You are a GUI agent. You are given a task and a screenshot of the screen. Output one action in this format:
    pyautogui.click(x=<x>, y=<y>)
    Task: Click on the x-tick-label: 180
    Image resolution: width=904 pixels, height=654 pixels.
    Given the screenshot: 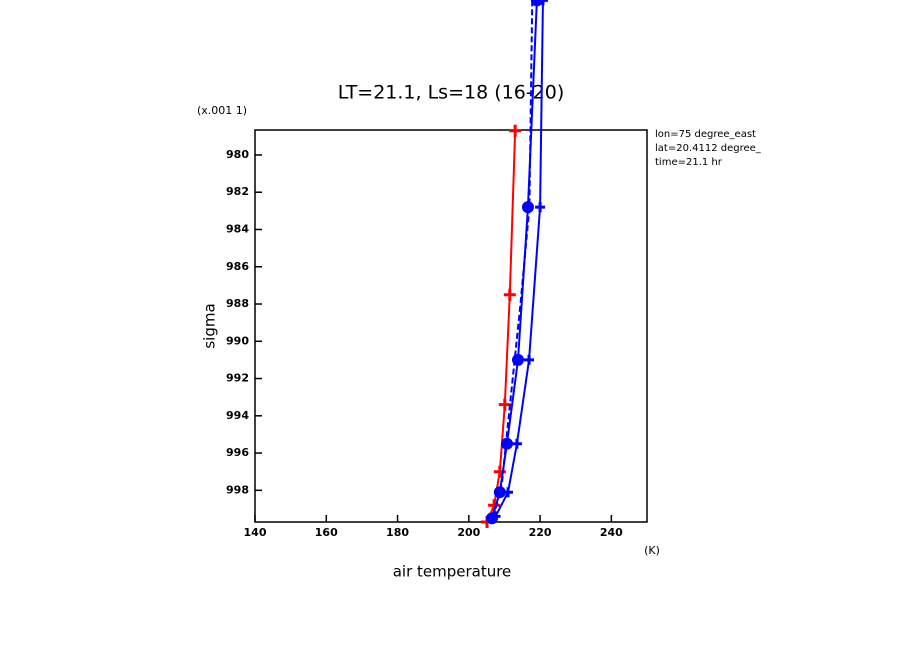 What is the action you would take?
    pyautogui.click(x=397, y=532)
    